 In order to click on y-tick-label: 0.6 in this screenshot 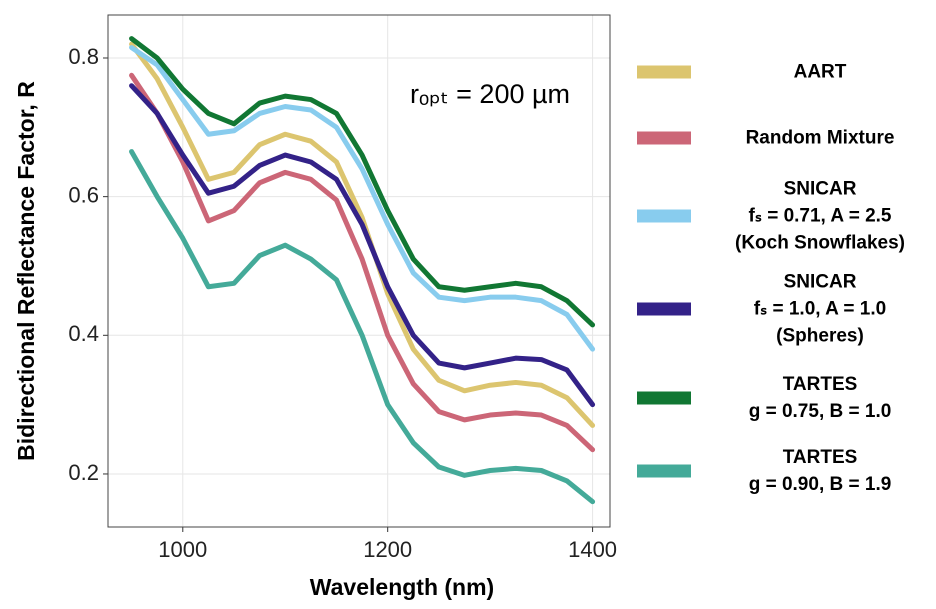, I will do `click(83, 194)`.